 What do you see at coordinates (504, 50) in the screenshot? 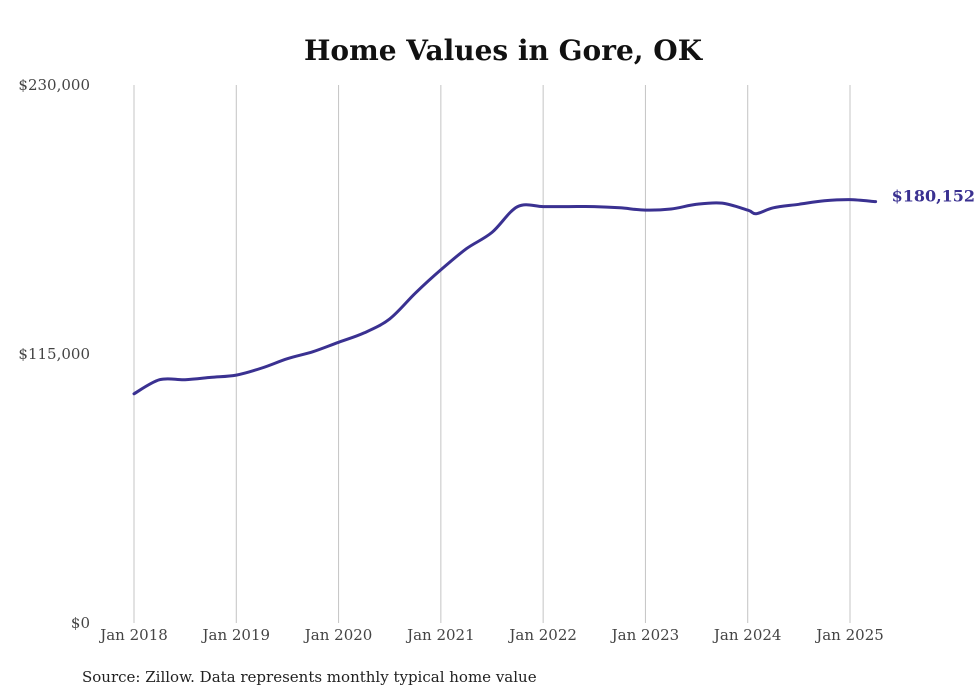
I see `chart-title: Home Values in Gore, OK` at bounding box center [504, 50].